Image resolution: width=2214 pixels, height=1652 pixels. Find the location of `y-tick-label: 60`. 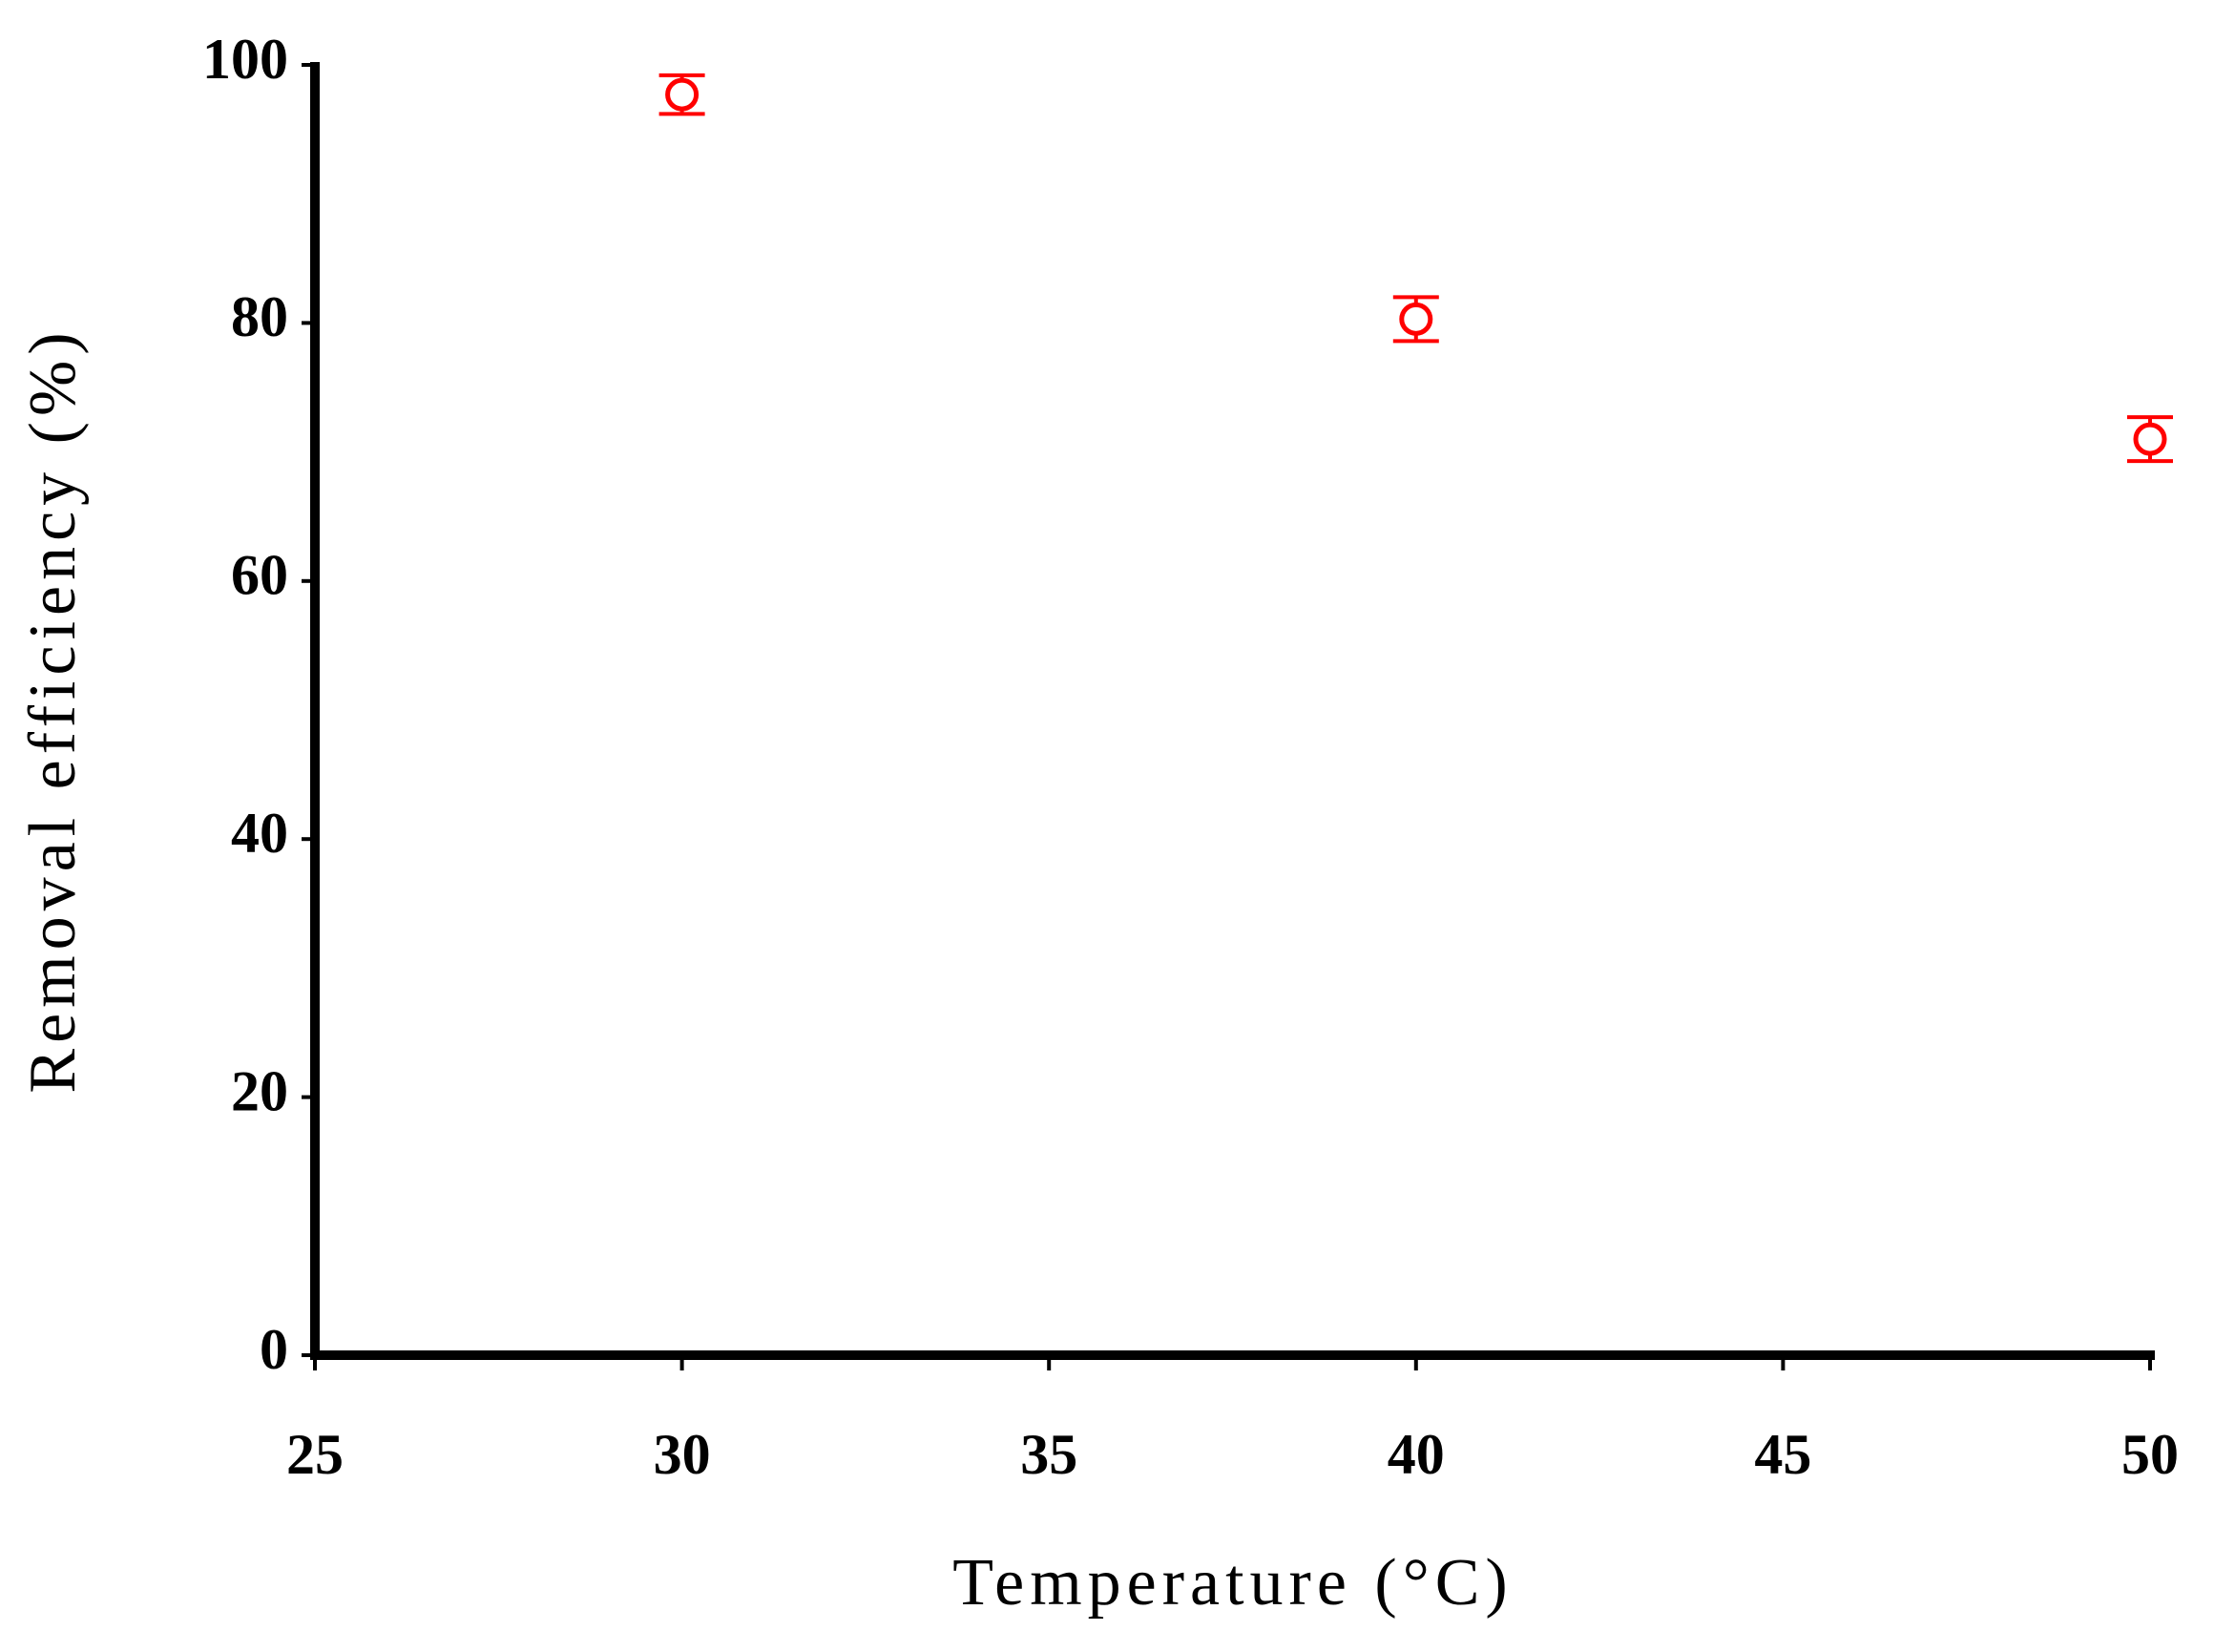

y-tick-label: 60 is located at coordinates (259, 575).